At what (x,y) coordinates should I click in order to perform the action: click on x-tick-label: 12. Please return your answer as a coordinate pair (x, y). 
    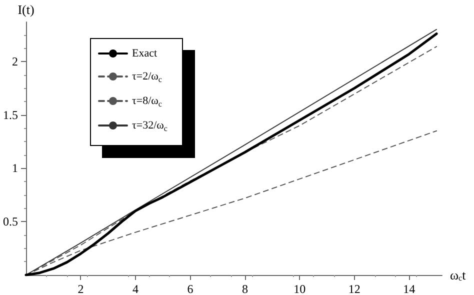
    Looking at the image, I should click on (354, 288).